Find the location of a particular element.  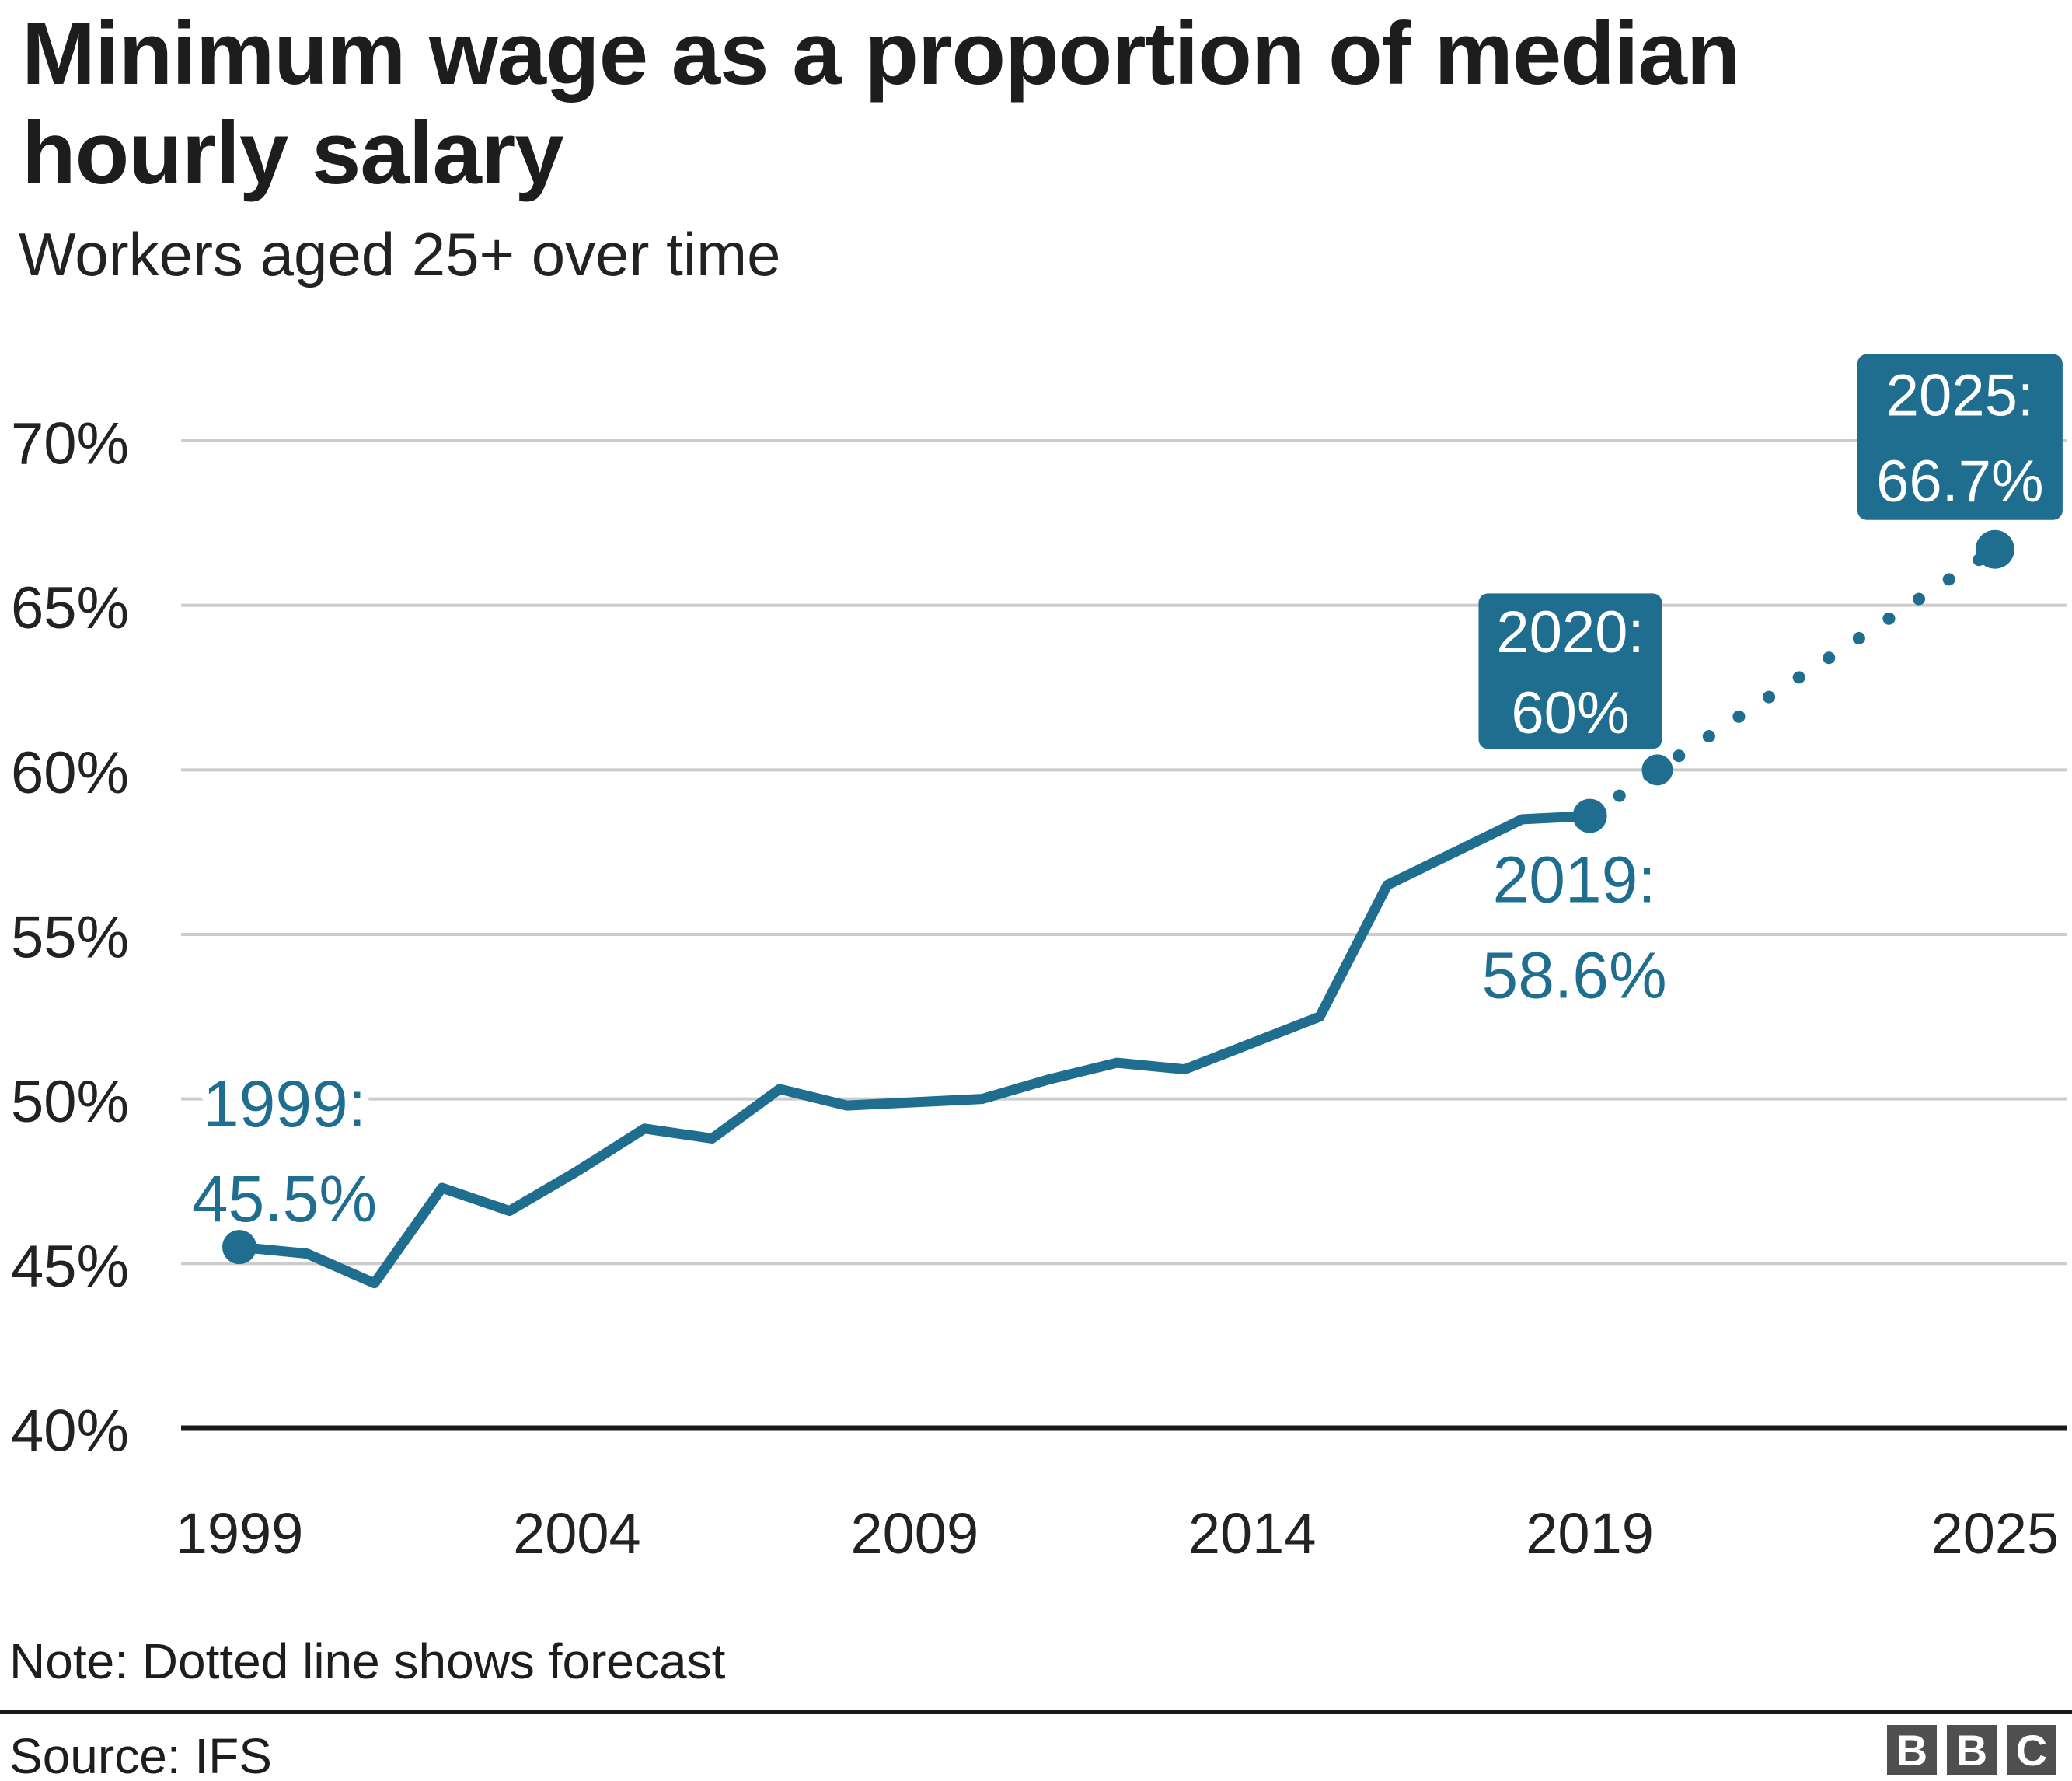

y-tick-label-50: 50% is located at coordinates (70, 1102).